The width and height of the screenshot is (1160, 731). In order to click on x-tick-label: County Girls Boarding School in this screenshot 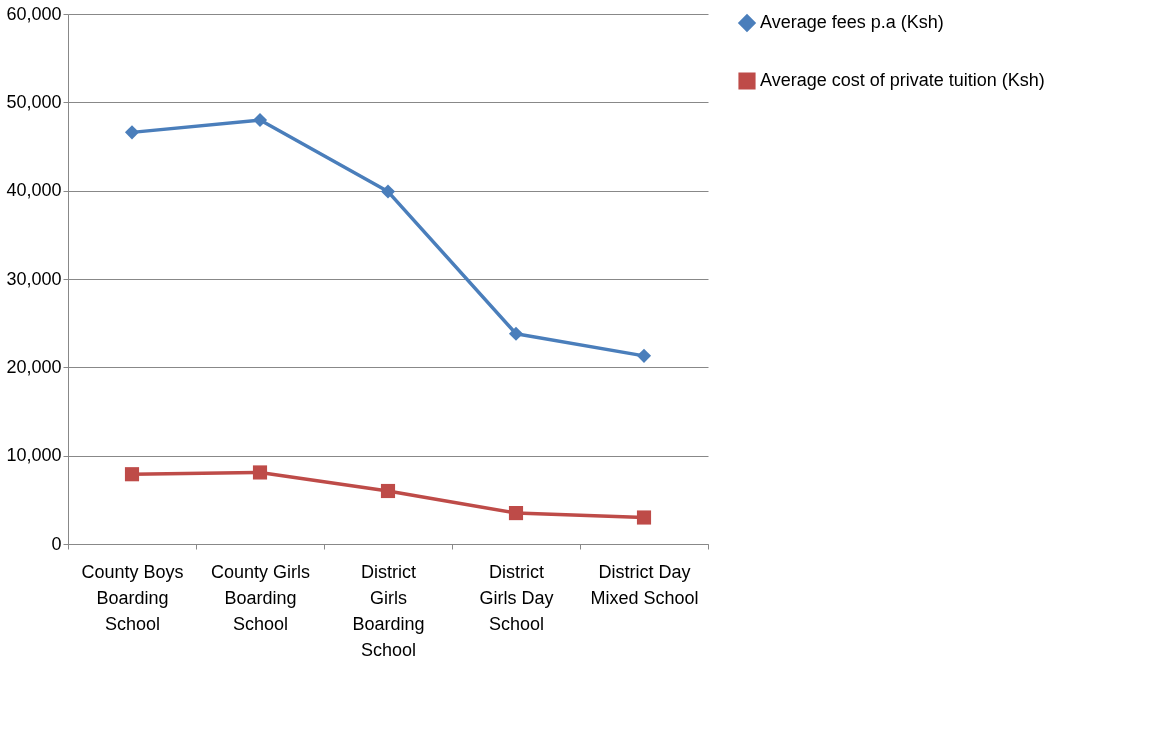, I will do `click(260, 597)`.